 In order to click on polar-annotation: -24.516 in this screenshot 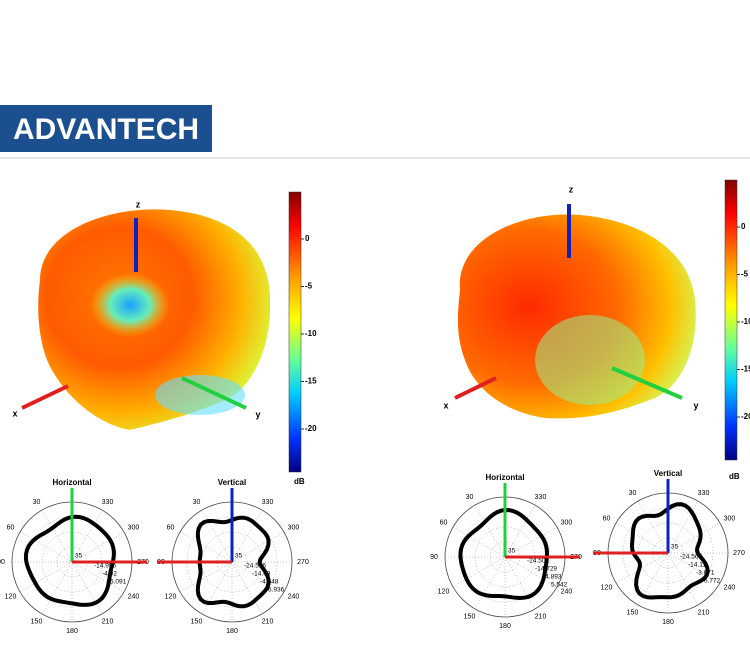, I will do `click(255, 566)`.